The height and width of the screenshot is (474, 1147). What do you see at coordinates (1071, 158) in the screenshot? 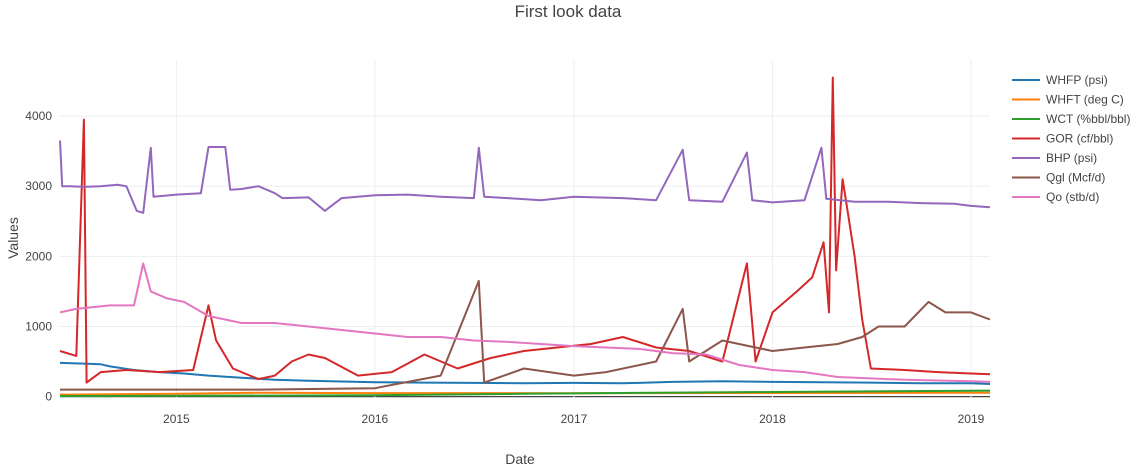
I see `legend-label: BHP (psi)` at bounding box center [1071, 158].